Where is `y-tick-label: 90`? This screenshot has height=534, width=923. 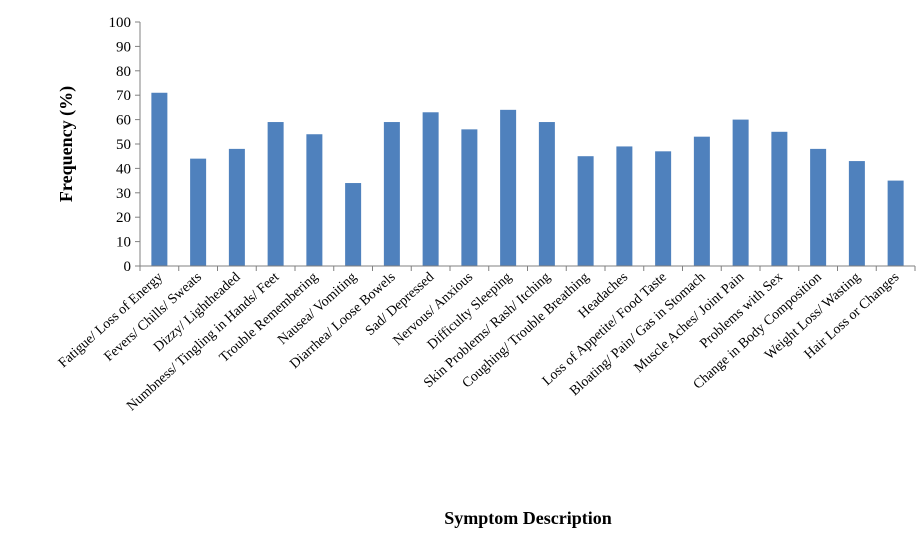
y-tick-label: 90 is located at coordinates (123, 47).